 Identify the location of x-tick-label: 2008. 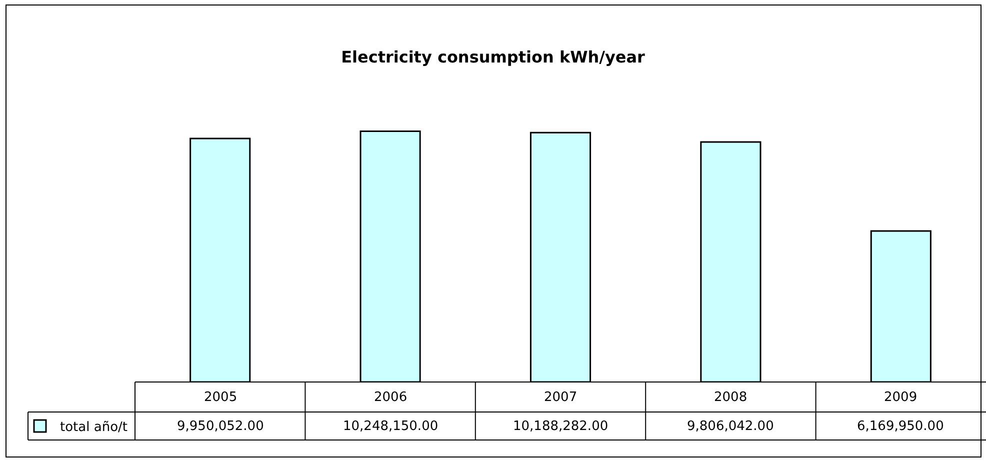
(731, 397).